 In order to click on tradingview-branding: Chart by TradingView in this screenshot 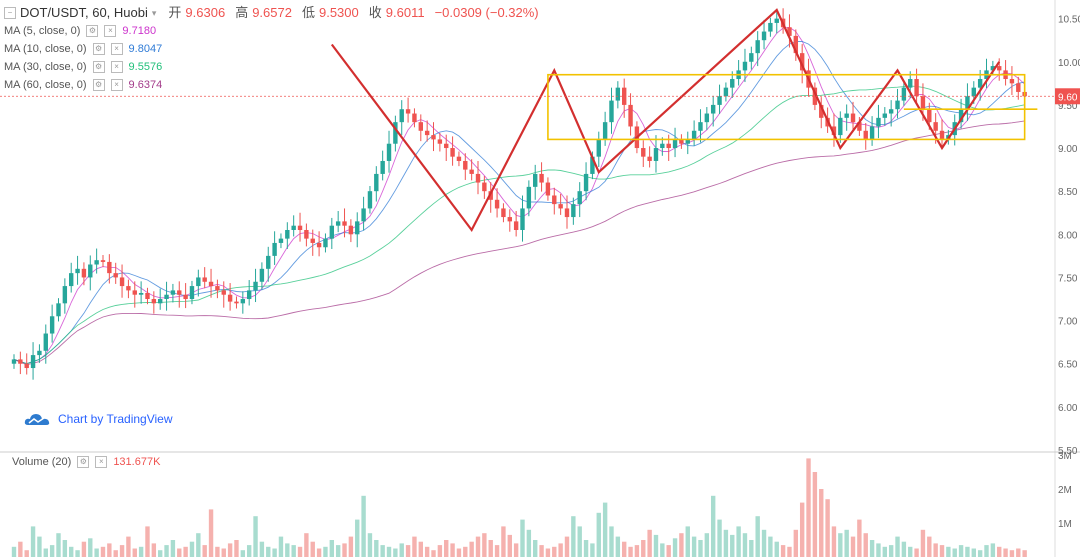, I will do `click(98, 419)`.